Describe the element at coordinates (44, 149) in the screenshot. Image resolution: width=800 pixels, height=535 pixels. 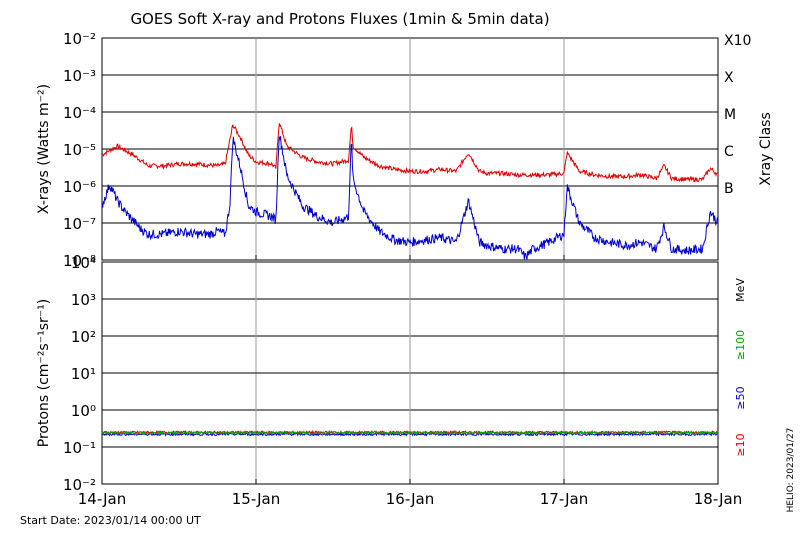
I see `xray-y-axis-label: X-rays (Watts m⁻²)` at that location.